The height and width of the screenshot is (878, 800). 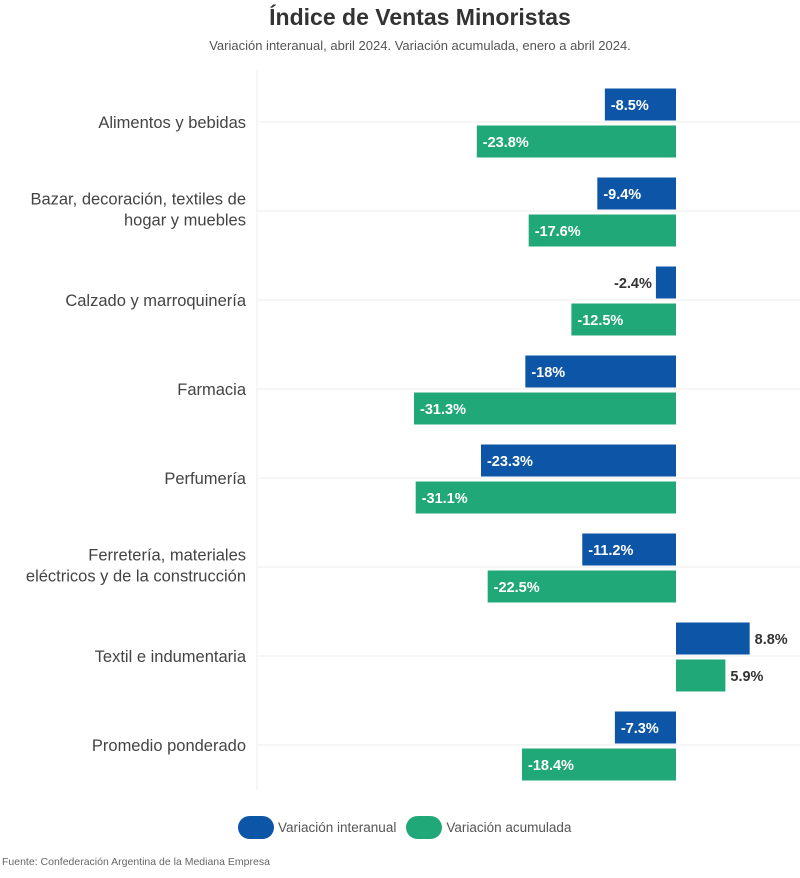 What do you see at coordinates (136, 577) in the screenshot?
I see `category-label-line: eléctricos y de la construcción` at bounding box center [136, 577].